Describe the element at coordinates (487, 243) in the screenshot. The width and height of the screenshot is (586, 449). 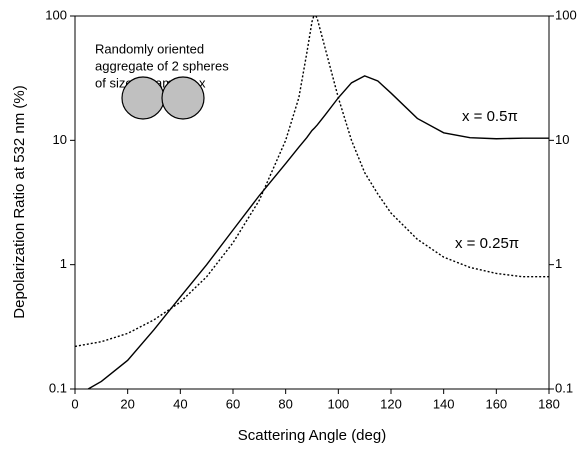
I see `series-label: x = 0.25π` at that location.